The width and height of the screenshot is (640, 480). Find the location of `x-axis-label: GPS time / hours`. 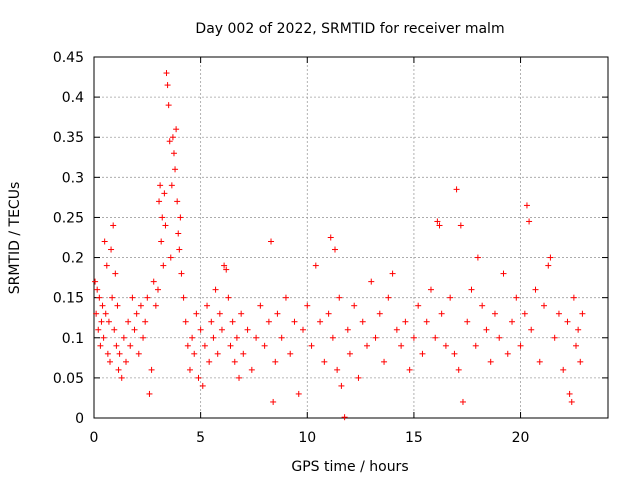

x-axis-label: GPS time / hours is located at coordinates (349, 467).